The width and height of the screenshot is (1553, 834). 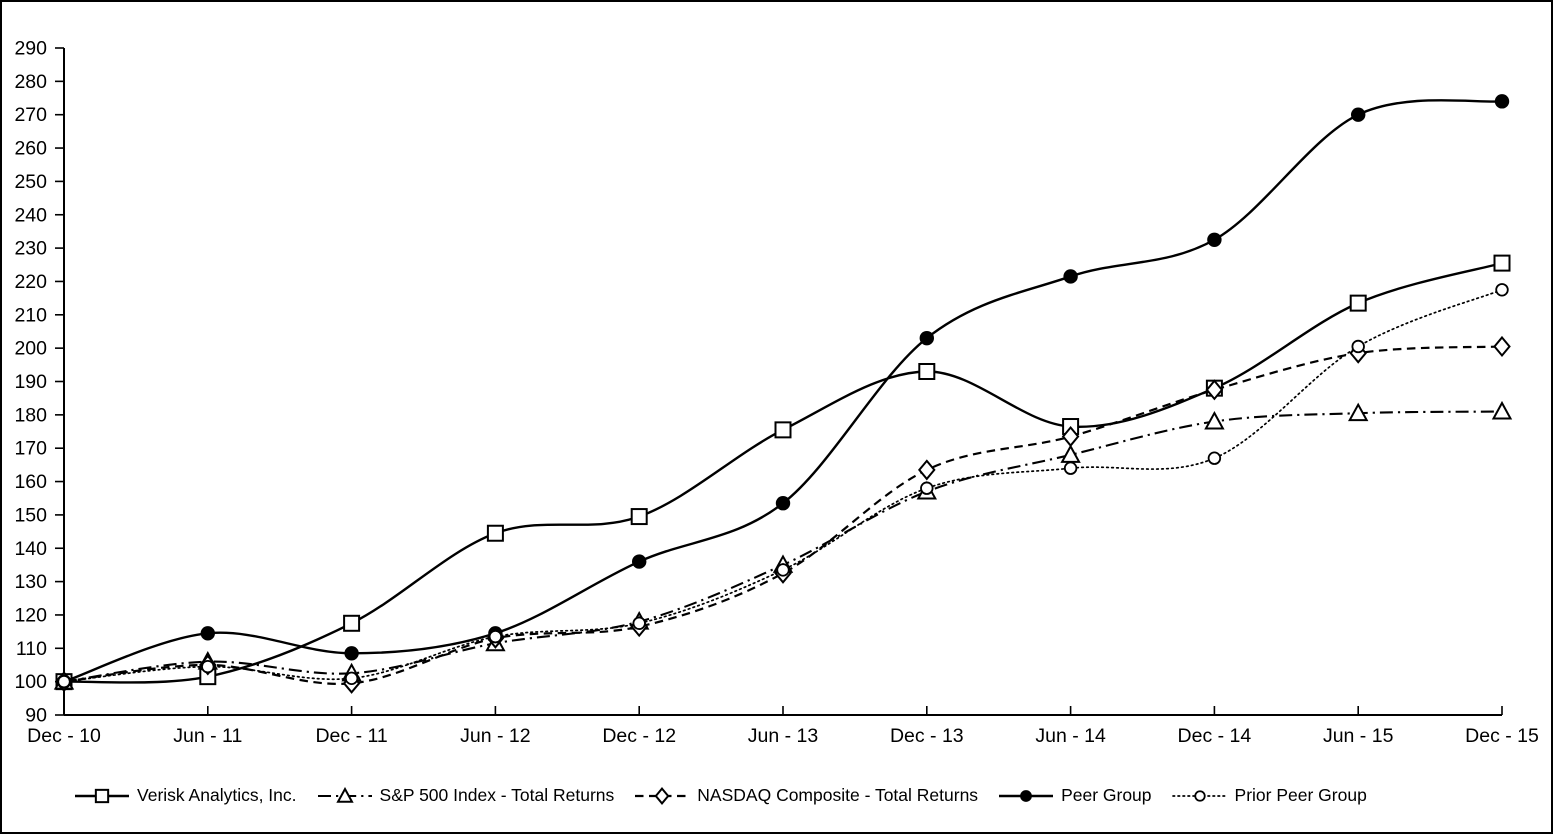 I want to click on y-tick-label: 150, so click(x=30, y=515).